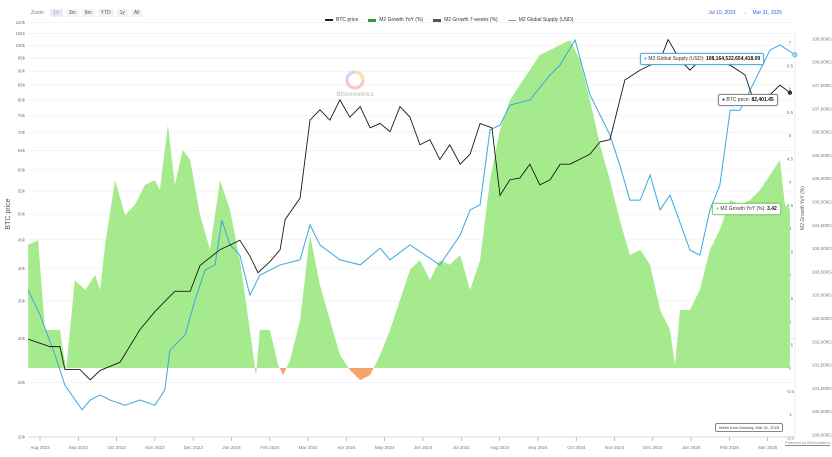 The image size is (832, 457). Describe the element at coordinates (748, 100) in the screenshot. I see `tooltip-btc: ● BTC price: 82,401.45` at that location.